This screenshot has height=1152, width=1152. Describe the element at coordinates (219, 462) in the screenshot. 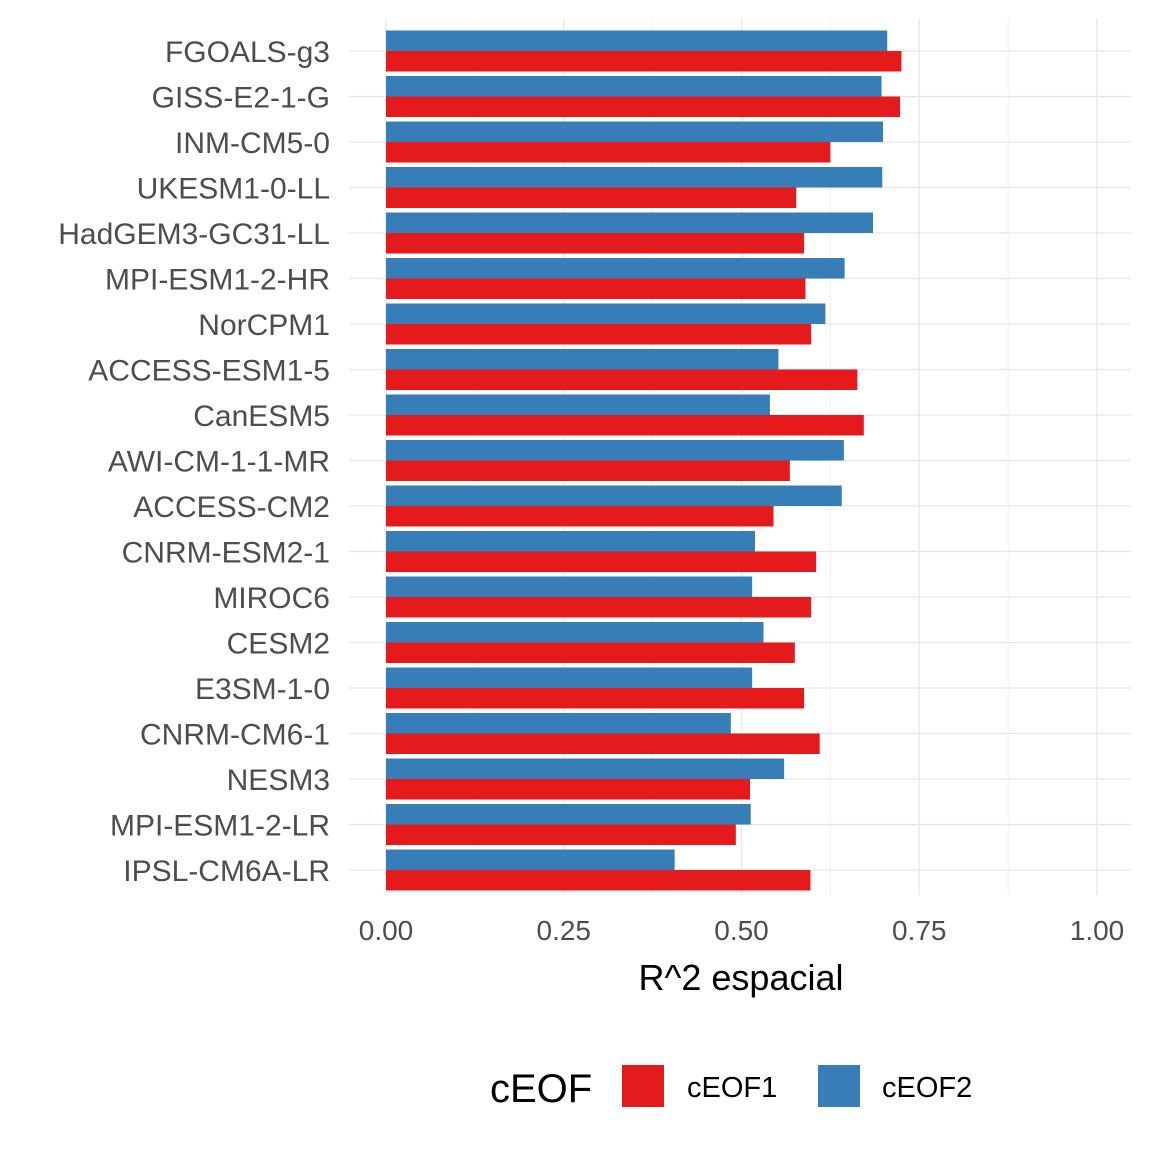

I see `y-tick-label: AWI-CM-1-1-MR` at that location.